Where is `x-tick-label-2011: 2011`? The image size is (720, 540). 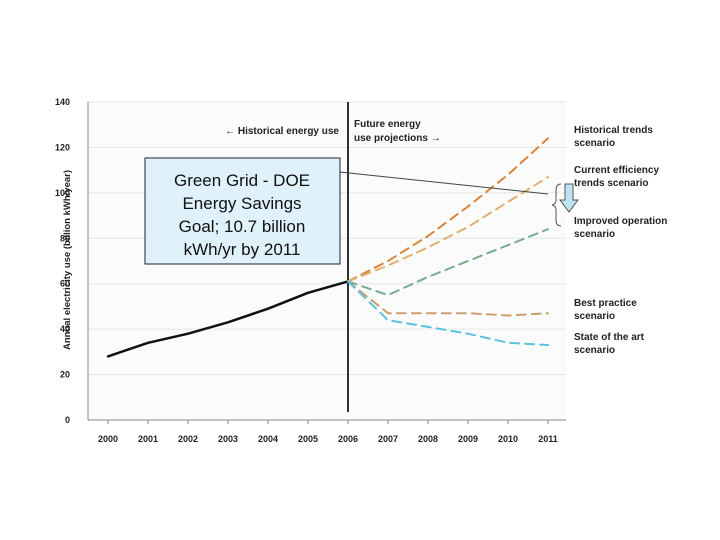 x-tick-label-2011: 2011 is located at coordinates (548, 439).